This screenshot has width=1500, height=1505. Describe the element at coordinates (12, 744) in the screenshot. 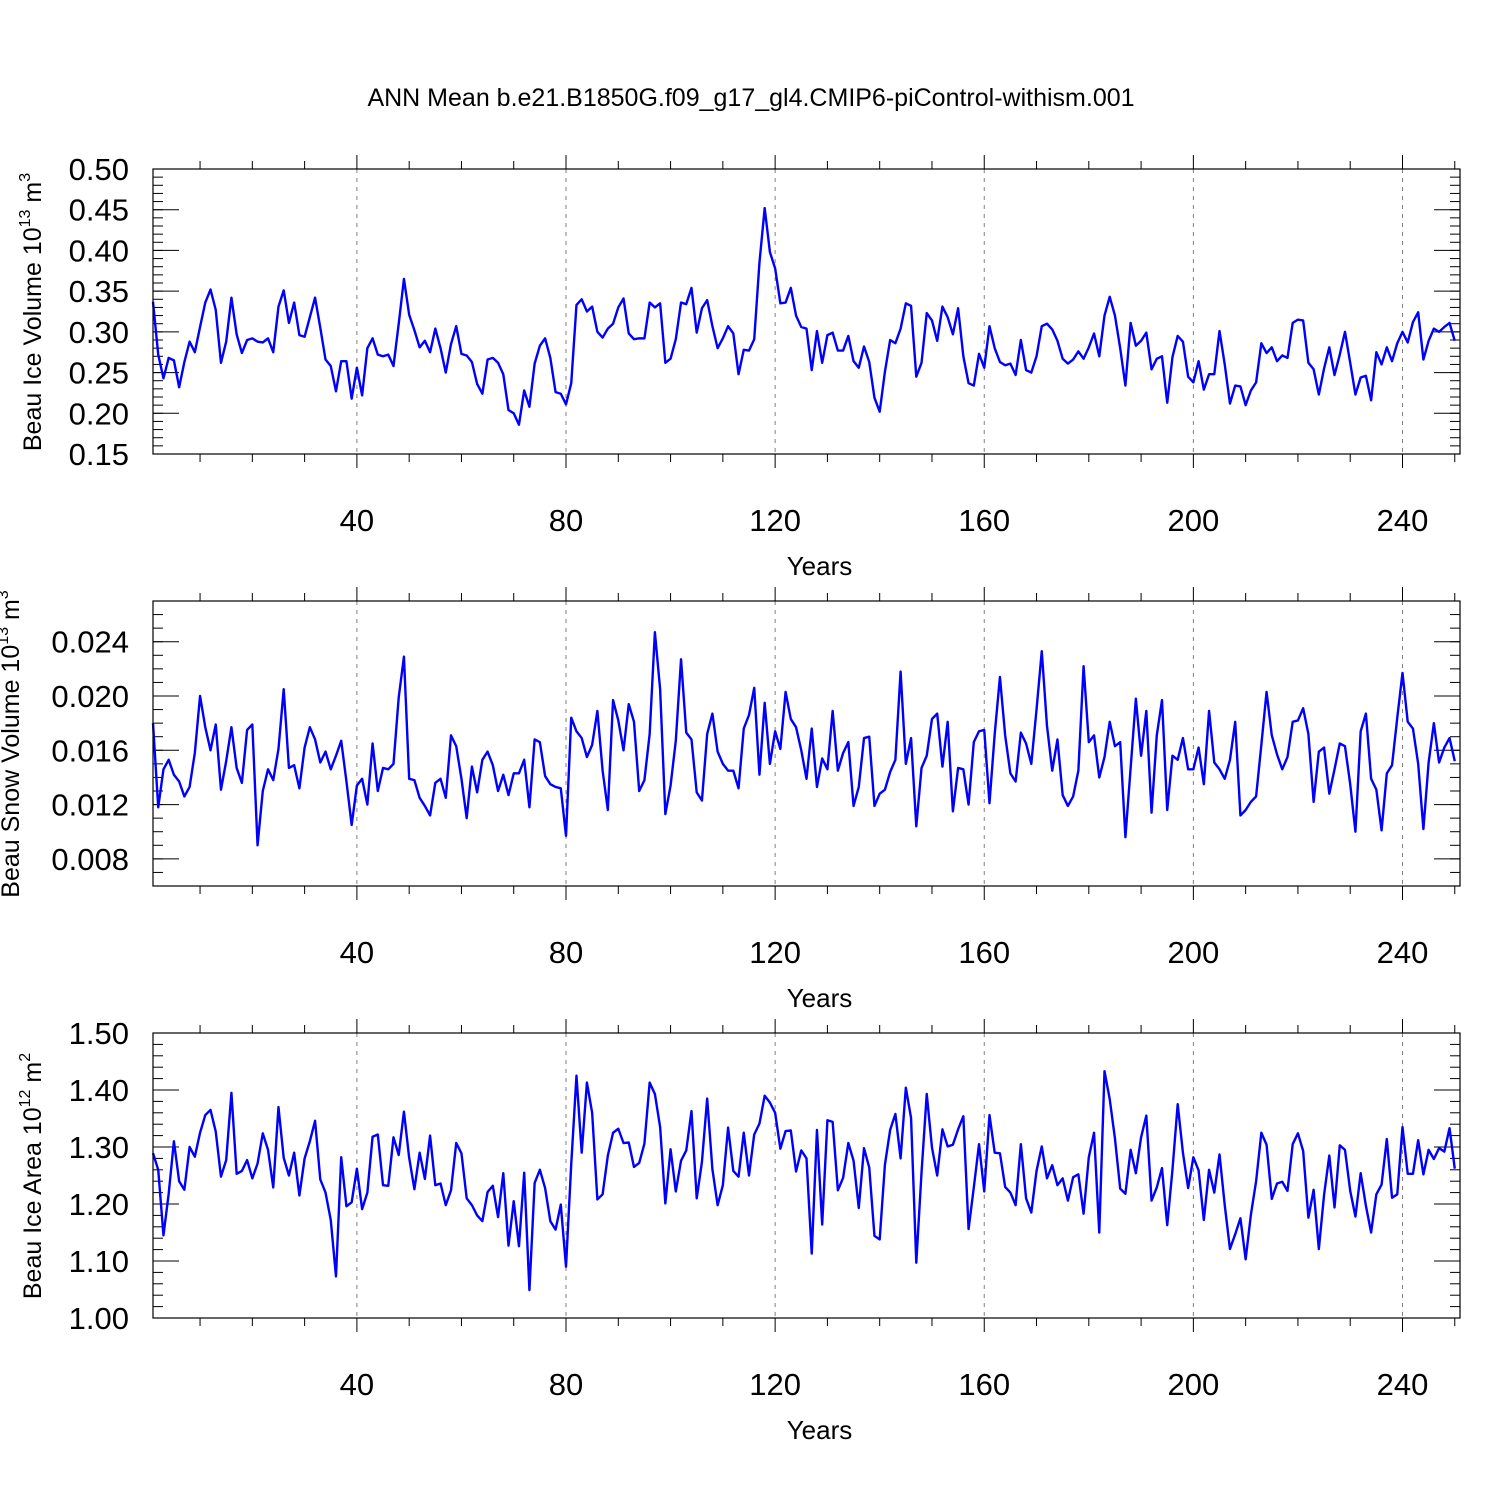

I see `y-axis-label: Beau Snow Volume 1013 m3` at that location.